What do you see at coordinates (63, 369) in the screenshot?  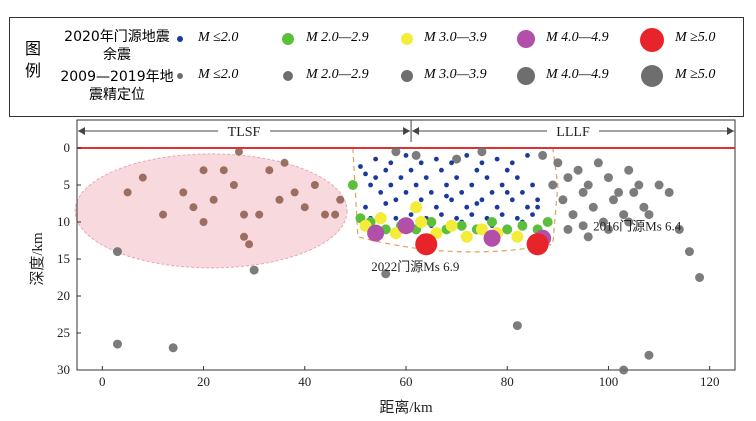 I see `y-tick-label: 30` at bounding box center [63, 369].